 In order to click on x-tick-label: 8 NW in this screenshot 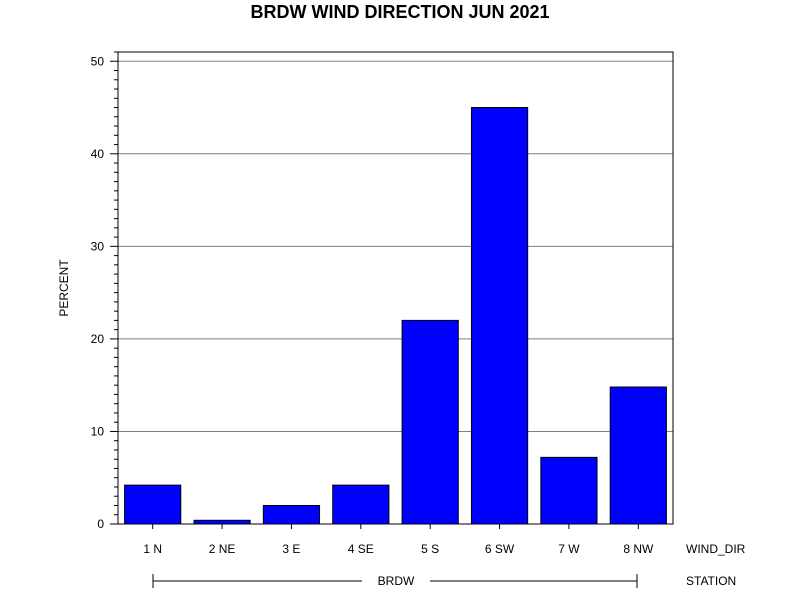, I will do `click(638, 549)`.